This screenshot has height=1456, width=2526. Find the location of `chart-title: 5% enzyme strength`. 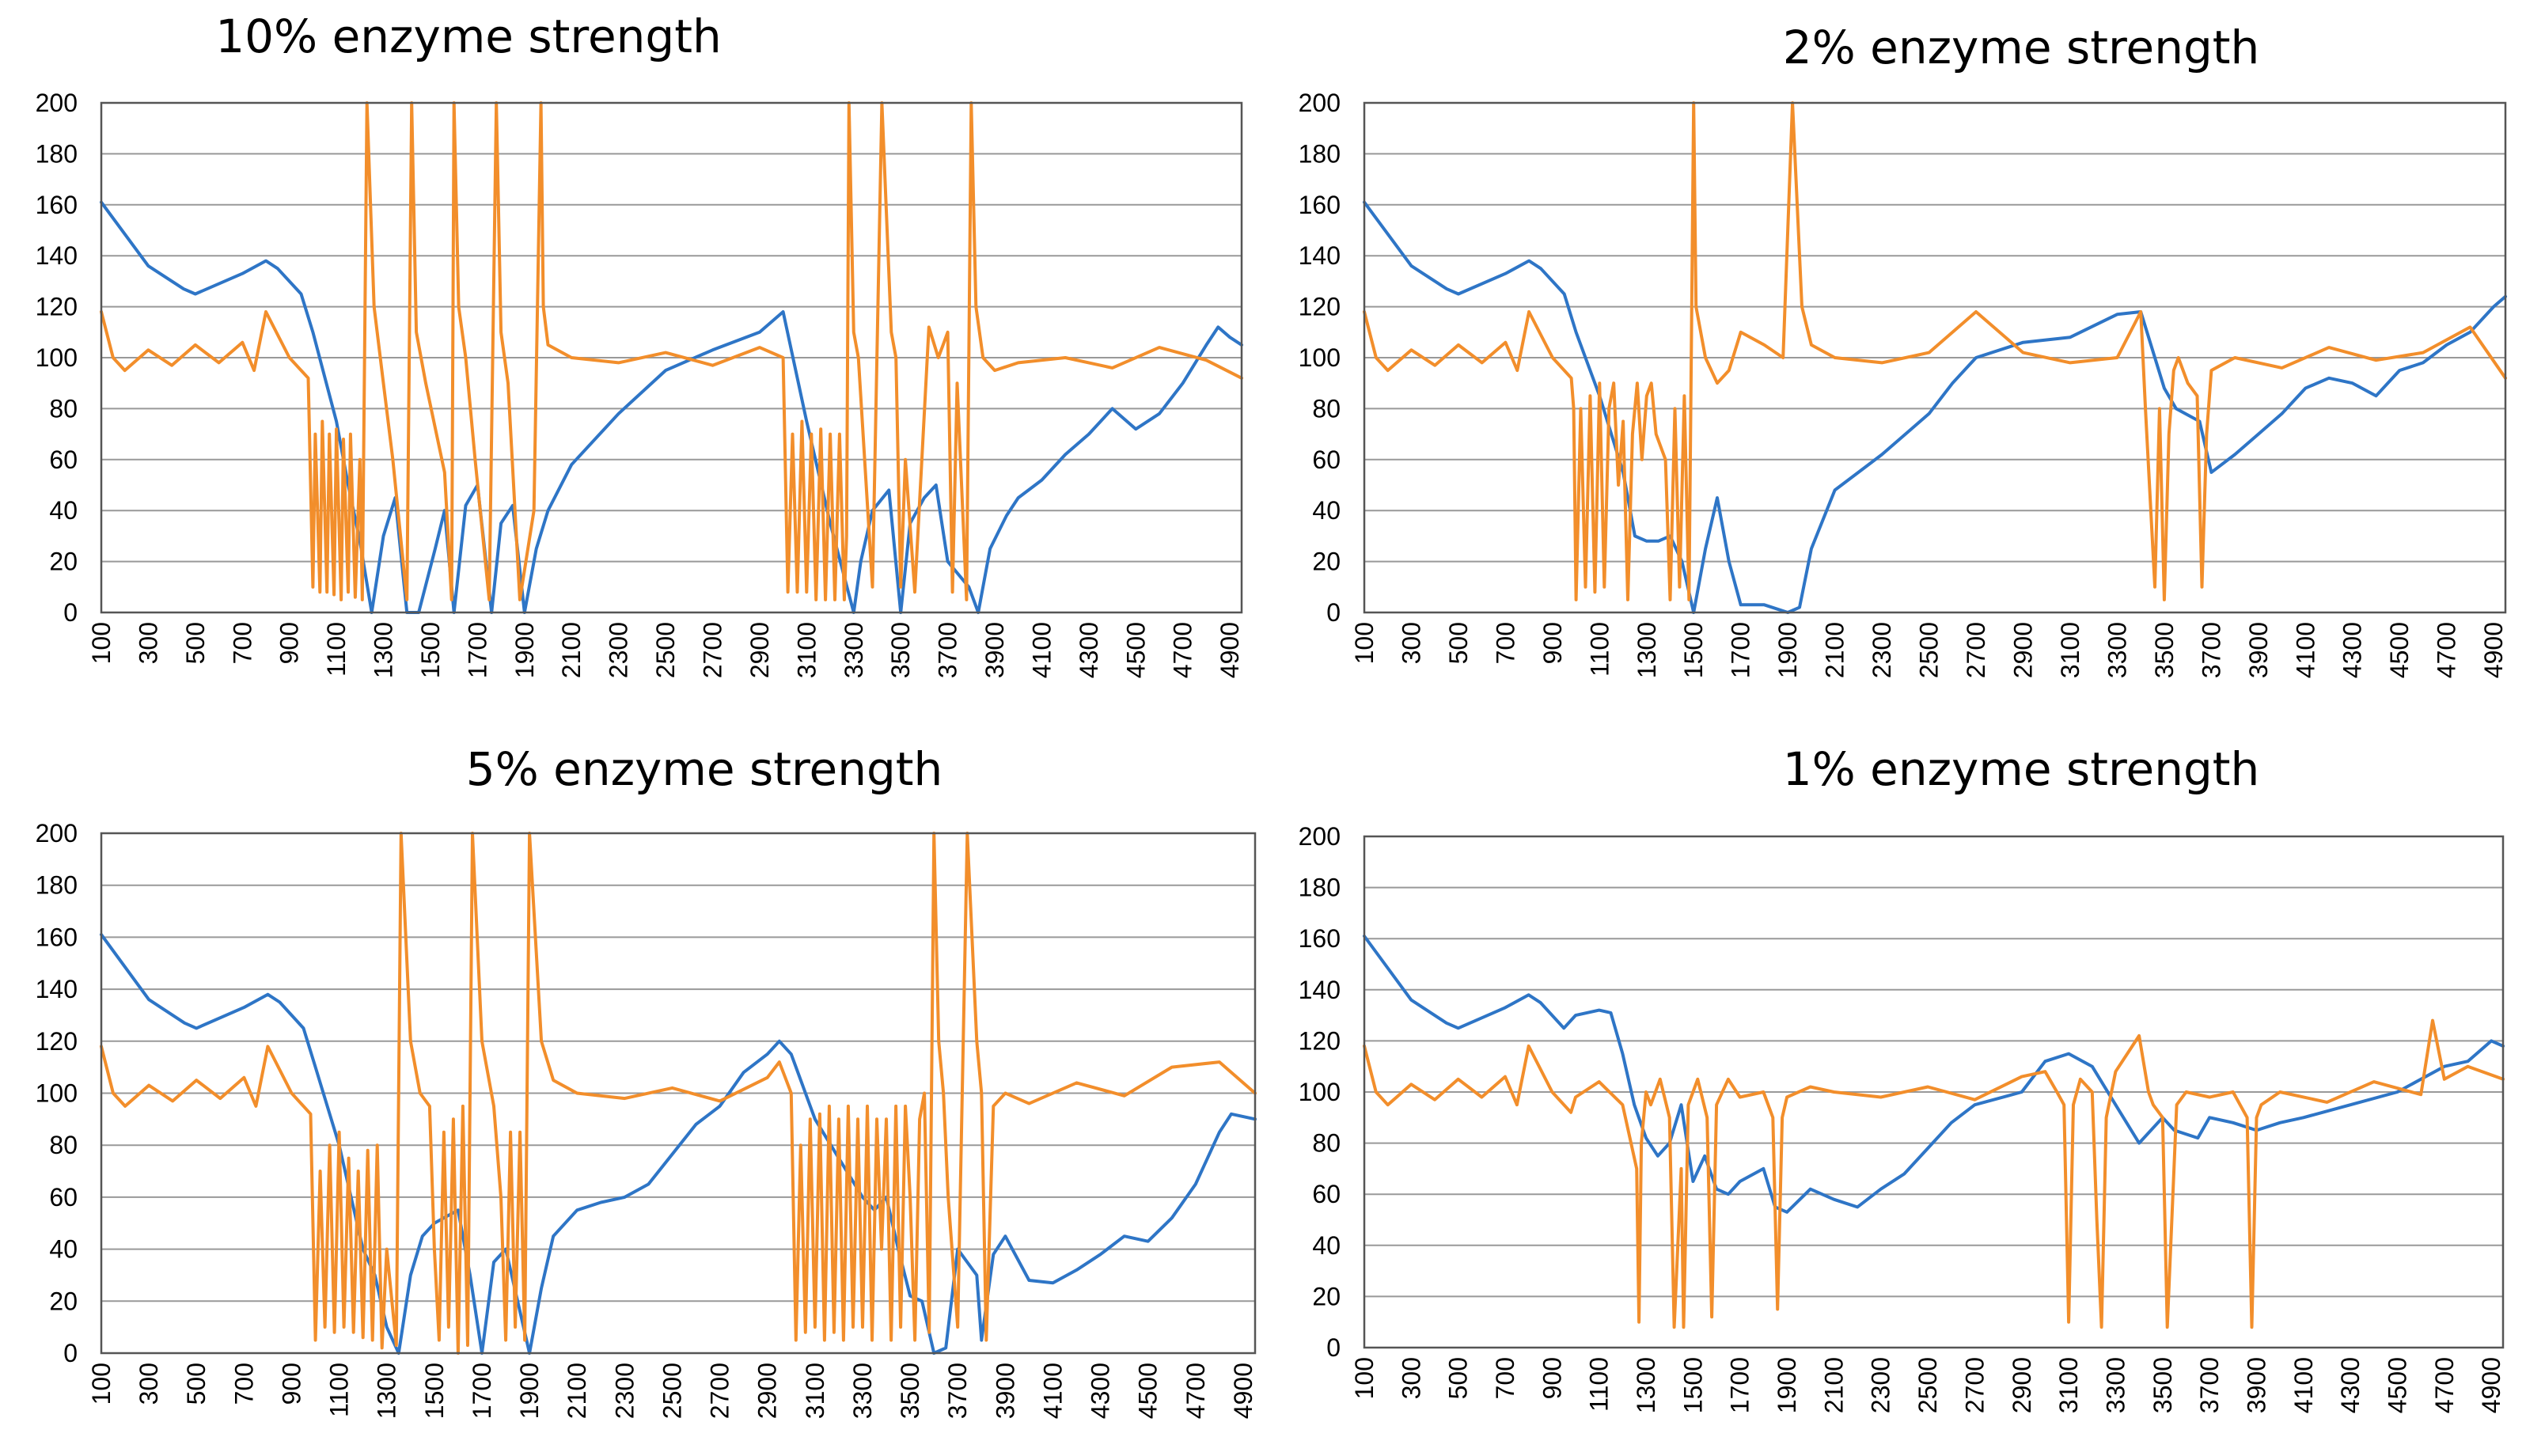

chart-title: 5% enzyme strength is located at coordinates (704, 769).